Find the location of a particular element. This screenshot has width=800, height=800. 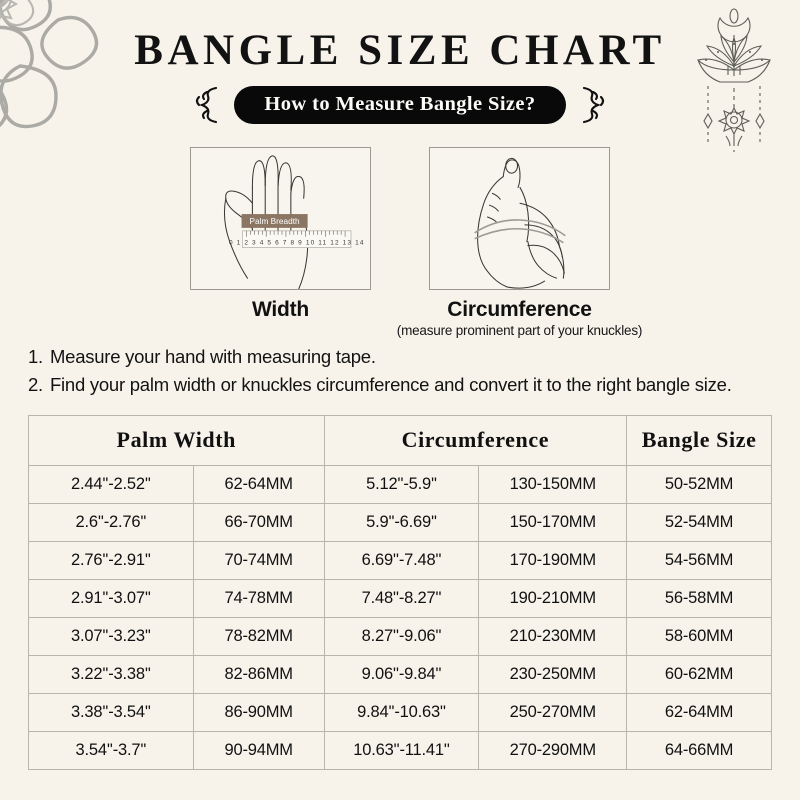

cell-circ-mm: 270-290MM is located at coordinates (553, 750).